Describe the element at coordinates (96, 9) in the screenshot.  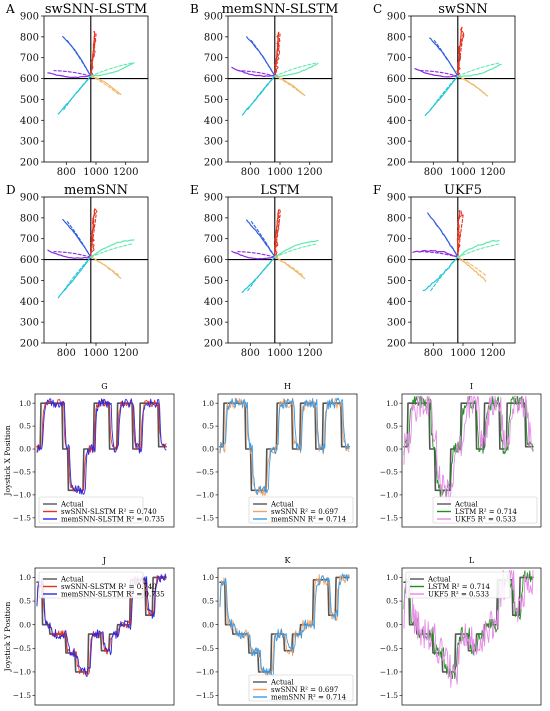
I see `panel-title: swSNN-SLSTM` at that location.